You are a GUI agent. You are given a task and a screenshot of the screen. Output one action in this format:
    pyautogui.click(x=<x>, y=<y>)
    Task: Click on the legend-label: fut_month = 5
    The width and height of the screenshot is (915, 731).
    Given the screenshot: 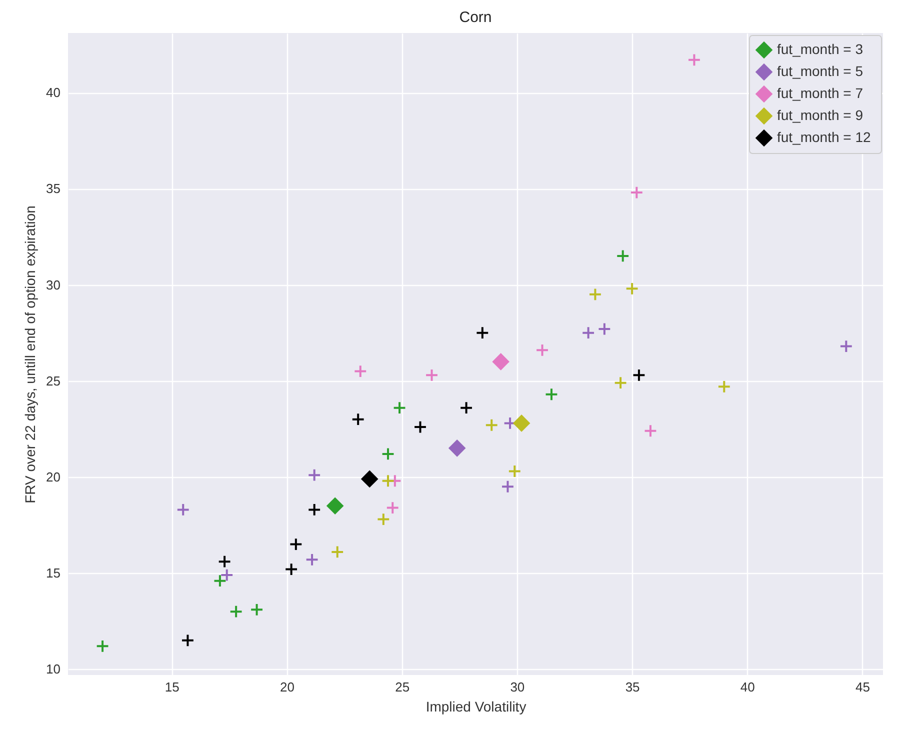 What is the action you would take?
    pyautogui.click(x=820, y=71)
    